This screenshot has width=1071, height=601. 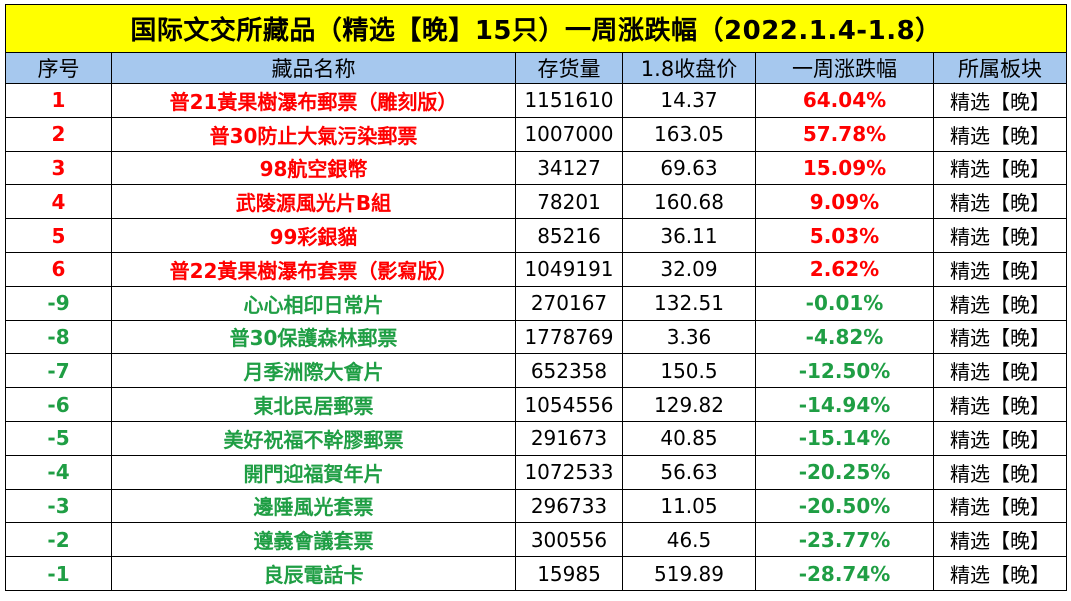 What do you see at coordinates (844, 337) in the screenshot?
I see `change-cell: -4.82%` at bounding box center [844, 337].